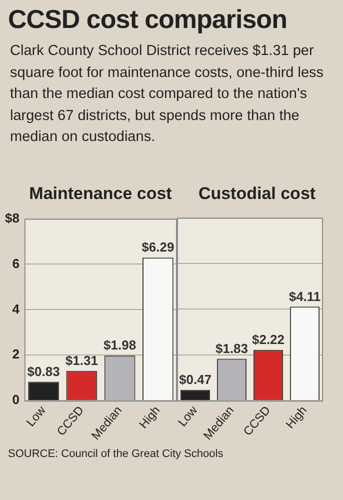 This screenshot has height=500, width=343. What do you see at coordinates (268, 339) in the screenshot?
I see `data-label: $2.22` at bounding box center [268, 339].